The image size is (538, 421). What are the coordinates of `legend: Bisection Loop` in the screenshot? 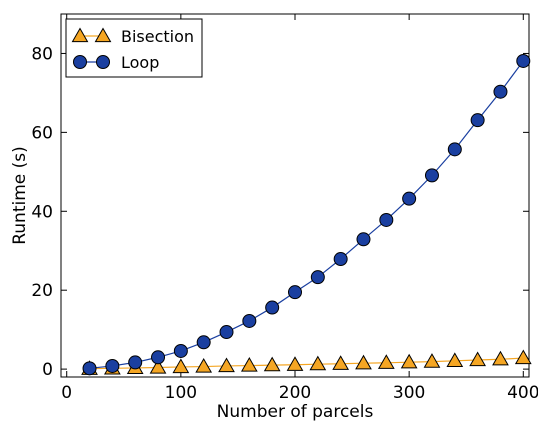 It's located at (134, 48).